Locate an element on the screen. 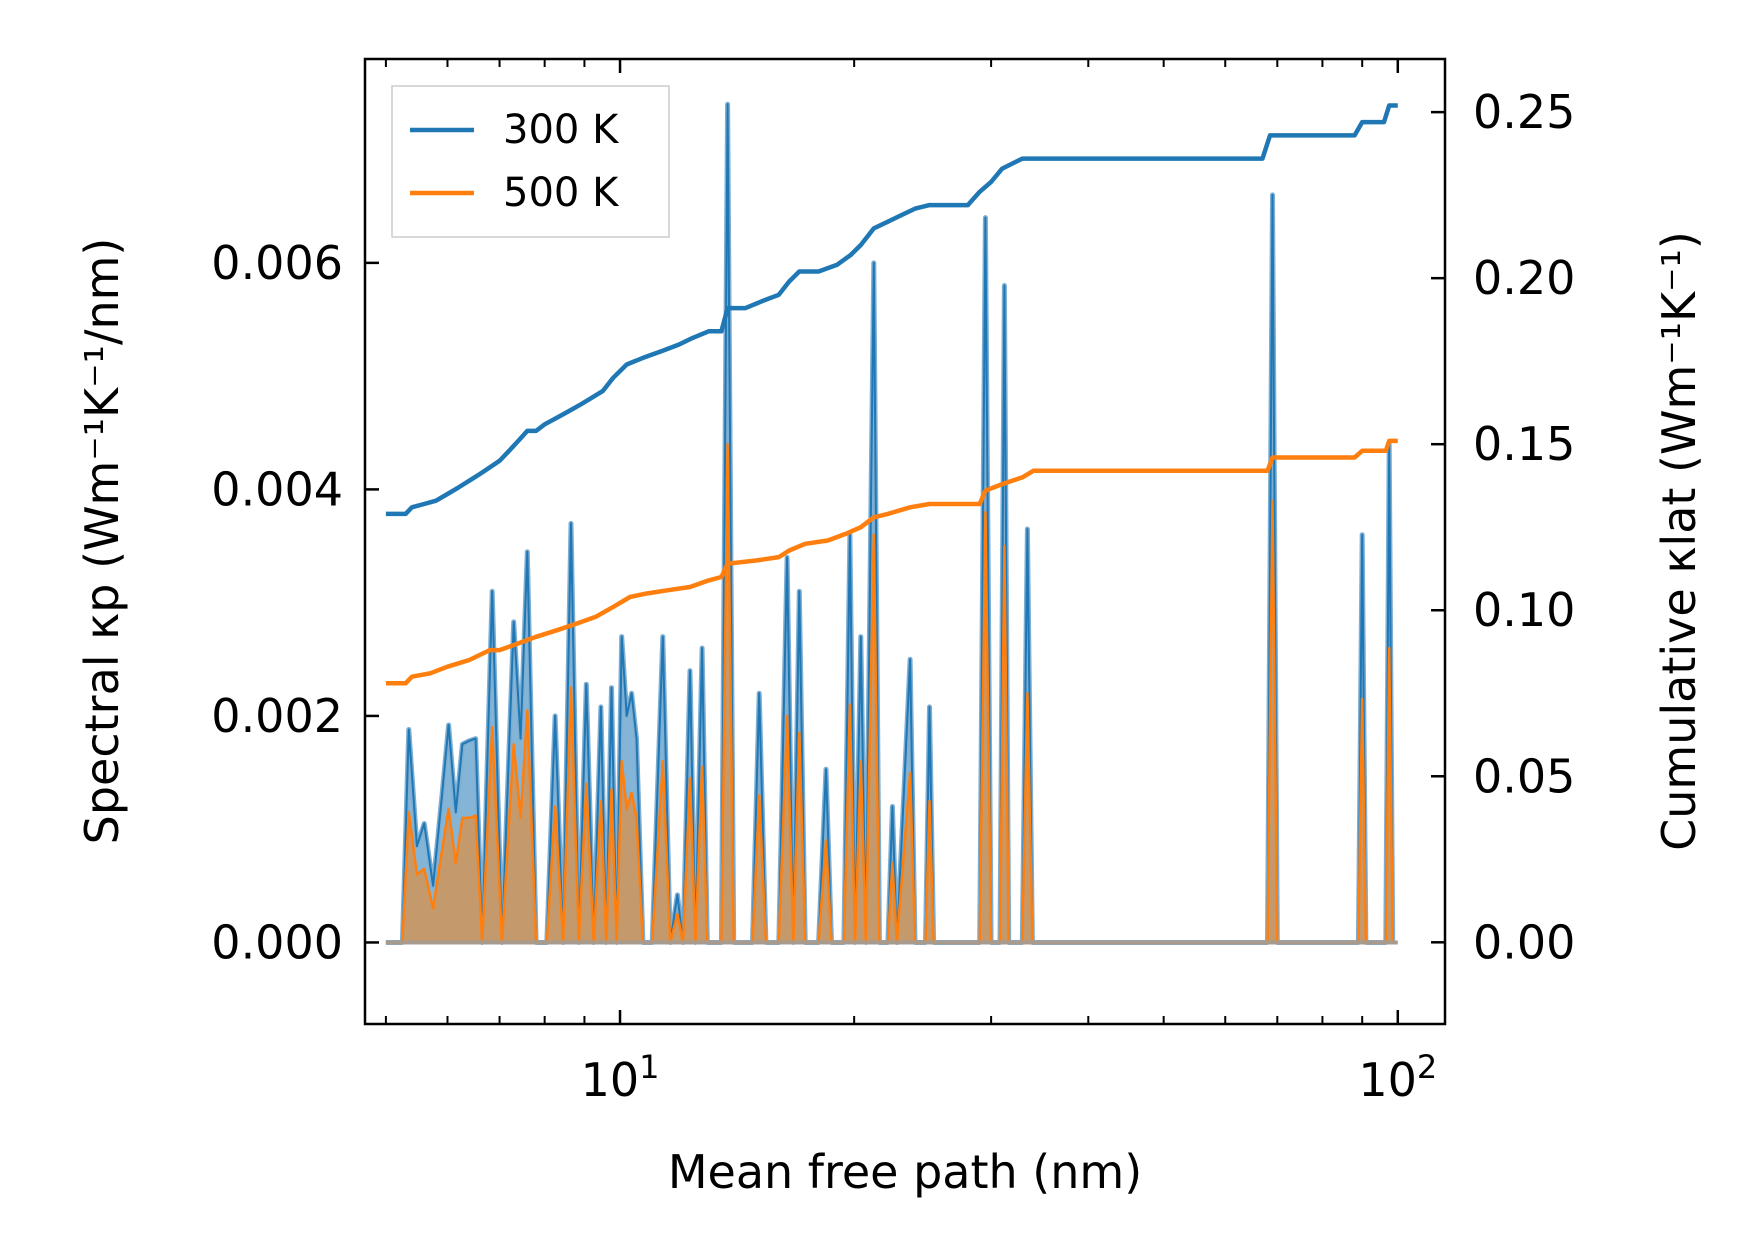  y-left-tick-label: 0.006 is located at coordinates (277, 263).